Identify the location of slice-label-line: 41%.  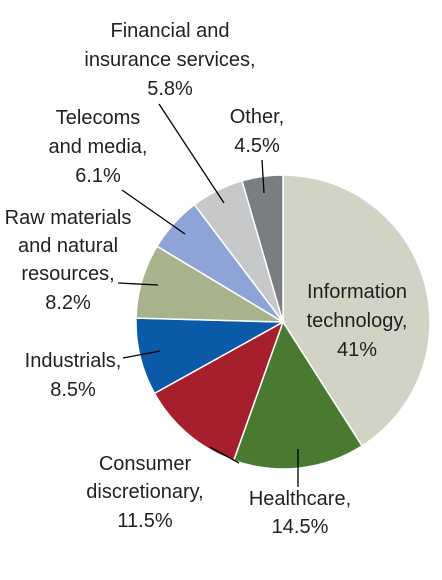
(357, 350).